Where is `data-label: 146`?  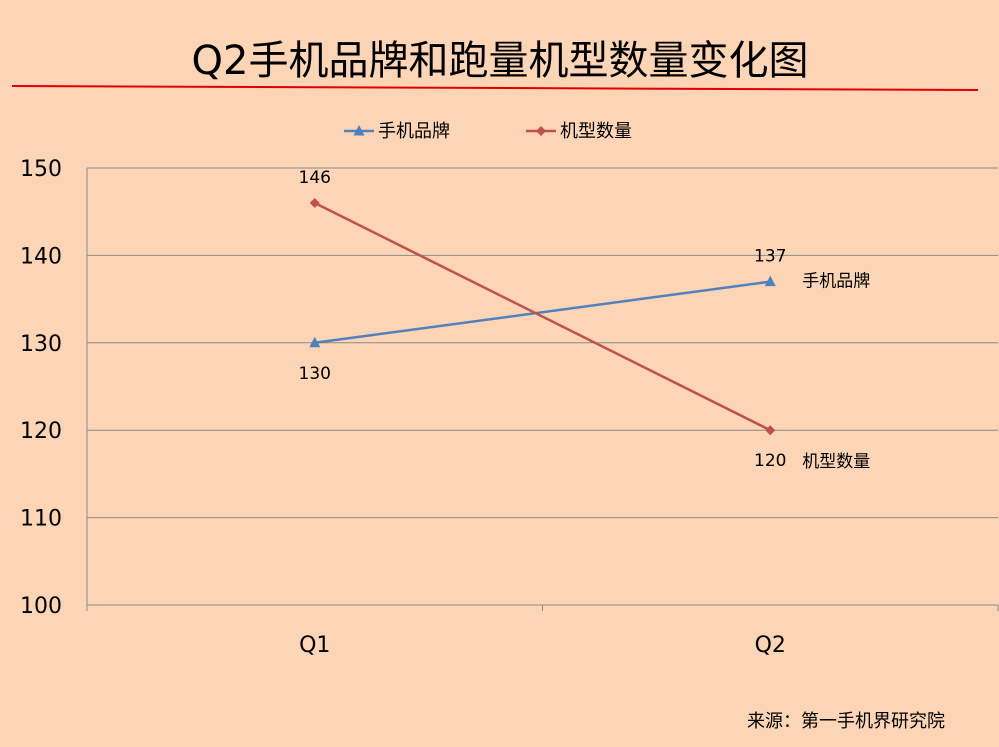 data-label: 146 is located at coordinates (315, 178).